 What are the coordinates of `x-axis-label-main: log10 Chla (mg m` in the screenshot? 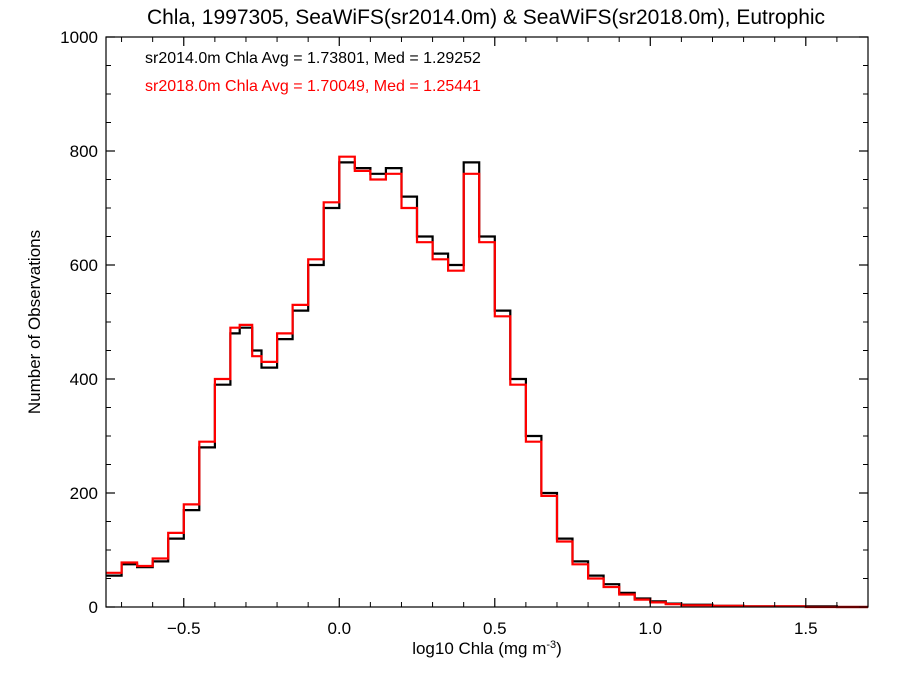 It's located at (479, 648).